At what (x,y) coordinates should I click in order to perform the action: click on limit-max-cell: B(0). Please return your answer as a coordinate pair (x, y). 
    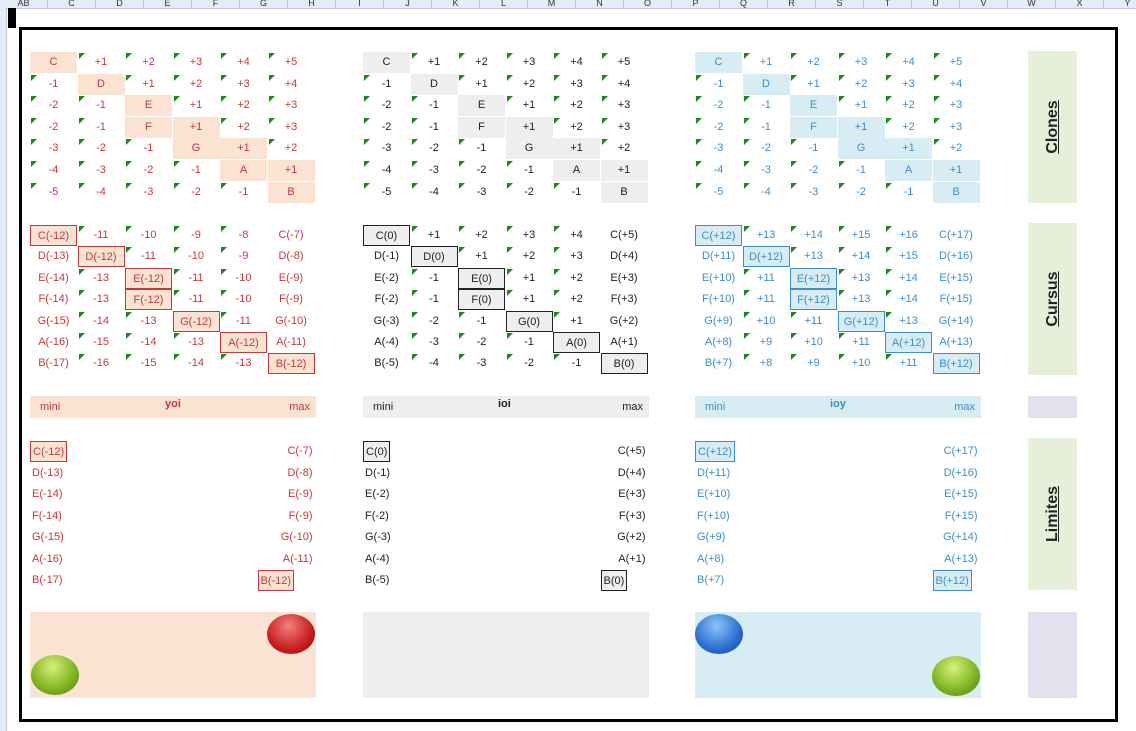
    Looking at the image, I should click on (614, 580).